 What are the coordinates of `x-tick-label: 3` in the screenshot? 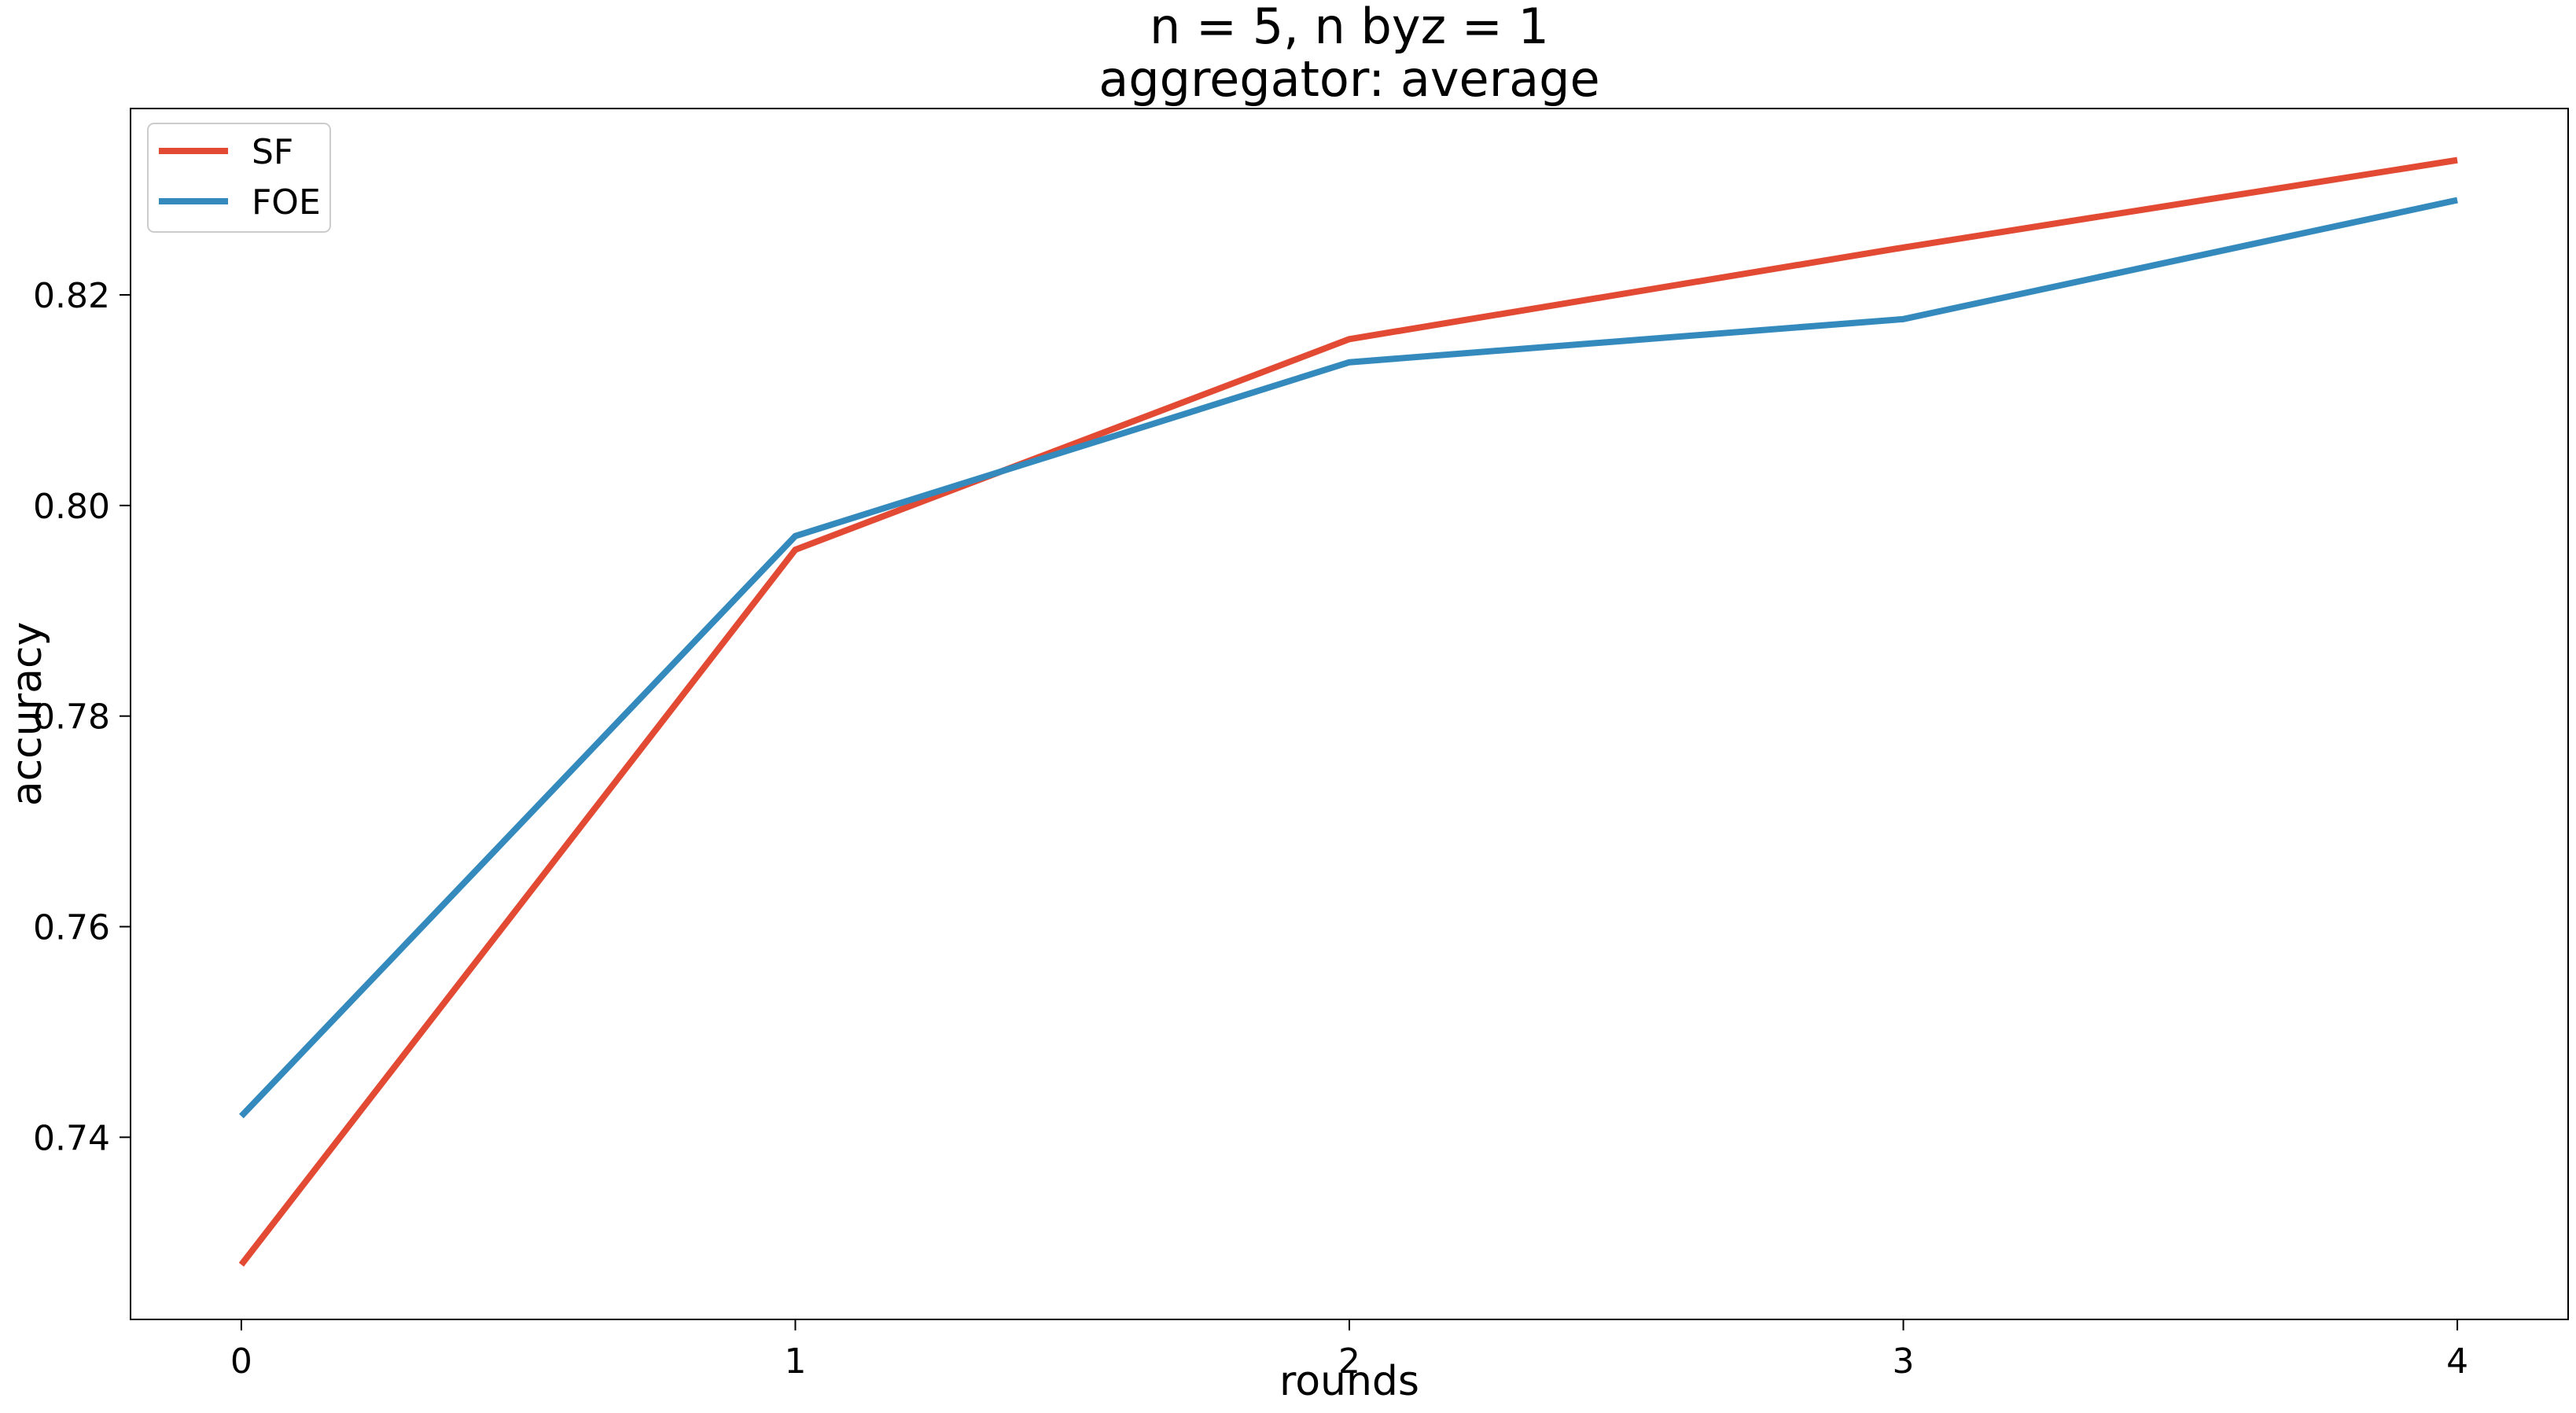 It's located at (1904, 1361).